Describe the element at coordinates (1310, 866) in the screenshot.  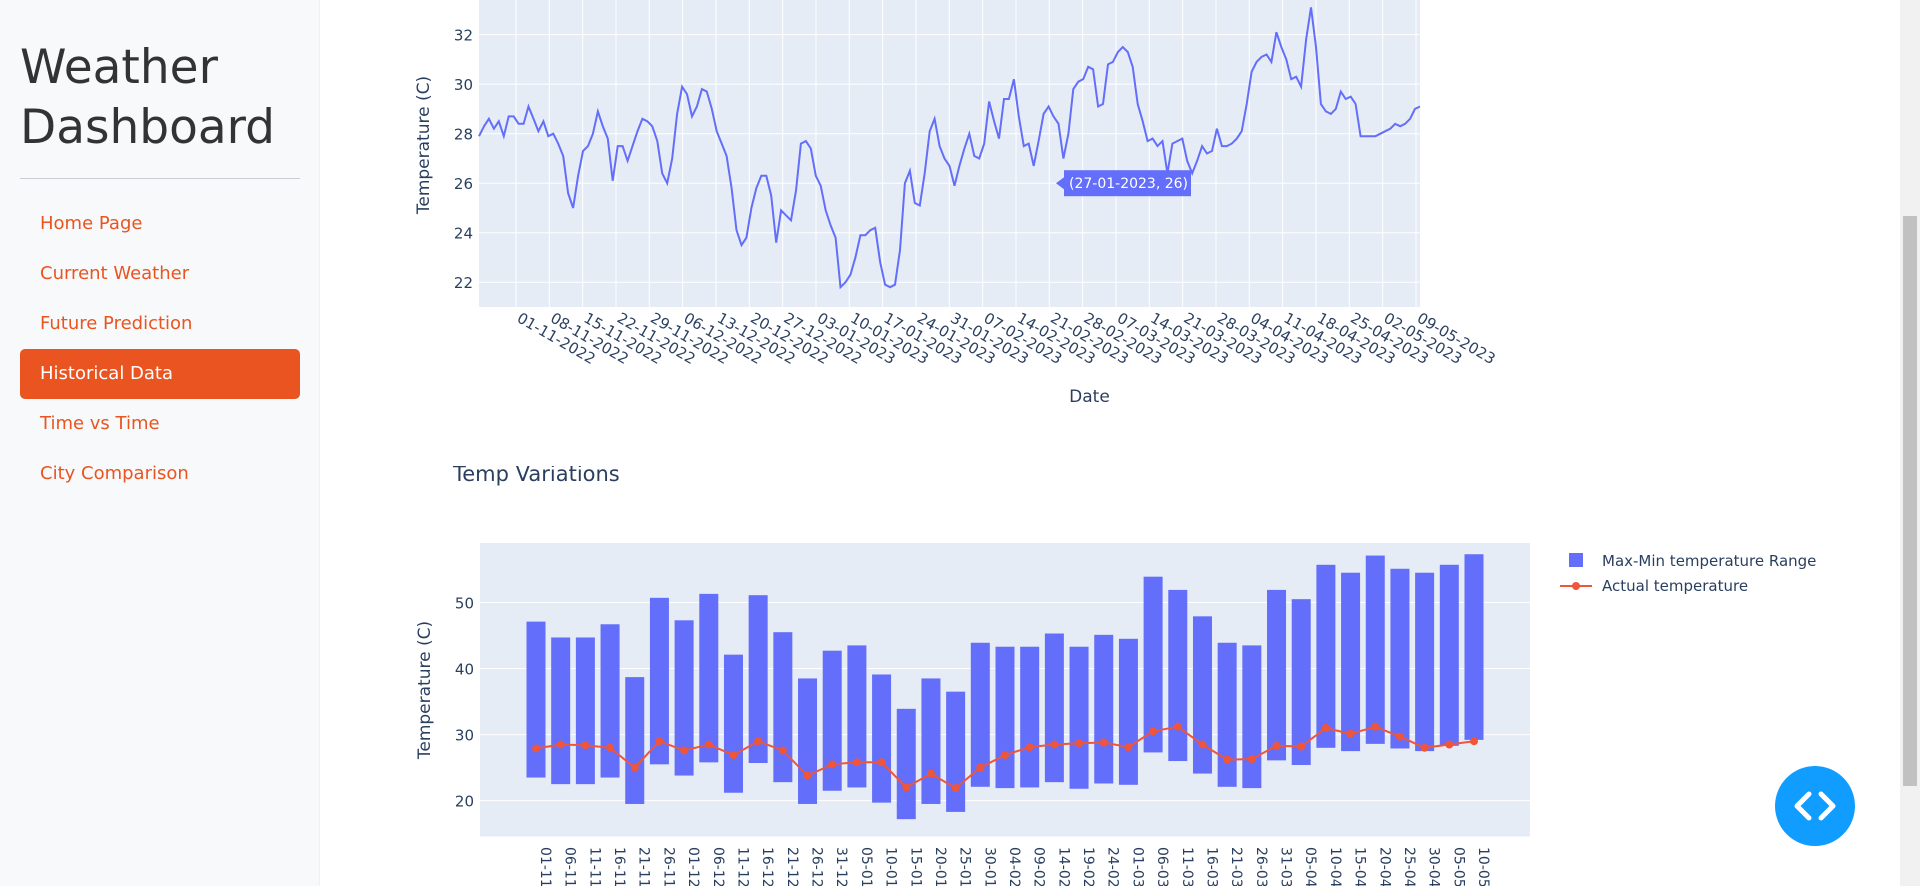
I see `x-tick-label: 05-04` at that location.